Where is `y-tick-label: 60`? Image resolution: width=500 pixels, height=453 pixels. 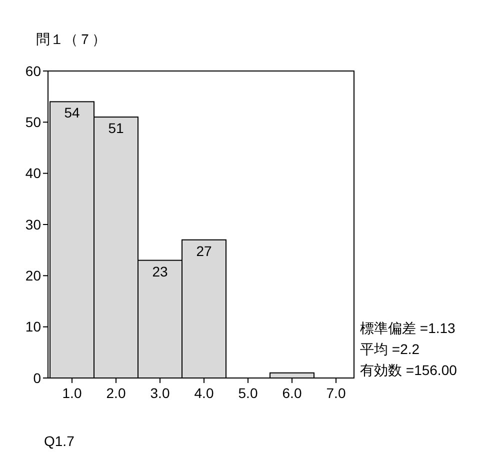
y-tick-label: 60 is located at coordinates (33, 70).